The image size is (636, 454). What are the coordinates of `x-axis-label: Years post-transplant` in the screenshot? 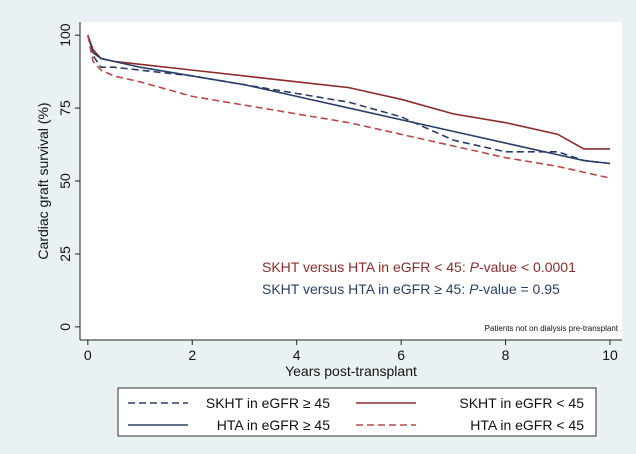 It's located at (351, 371).